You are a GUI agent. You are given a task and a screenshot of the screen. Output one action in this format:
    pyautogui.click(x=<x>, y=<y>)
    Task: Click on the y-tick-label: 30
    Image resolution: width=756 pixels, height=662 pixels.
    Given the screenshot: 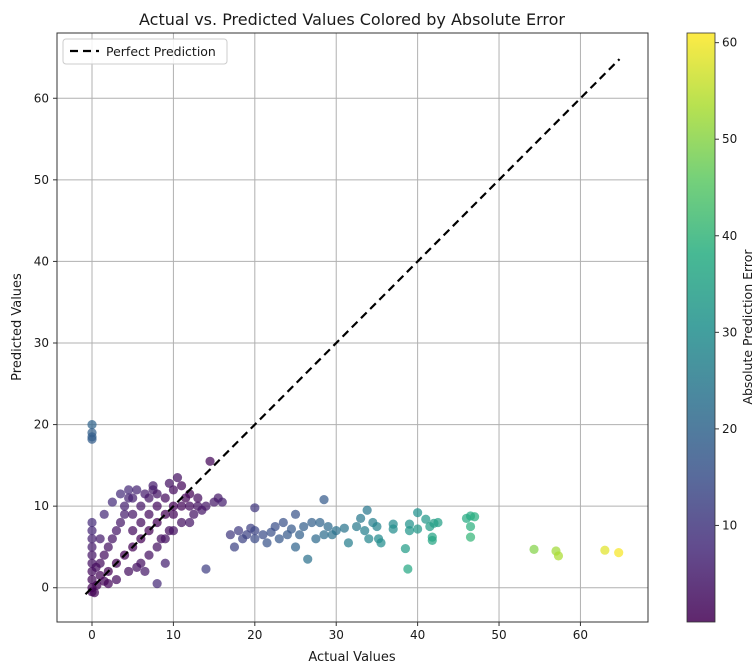 What is the action you would take?
    pyautogui.click(x=41, y=343)
    